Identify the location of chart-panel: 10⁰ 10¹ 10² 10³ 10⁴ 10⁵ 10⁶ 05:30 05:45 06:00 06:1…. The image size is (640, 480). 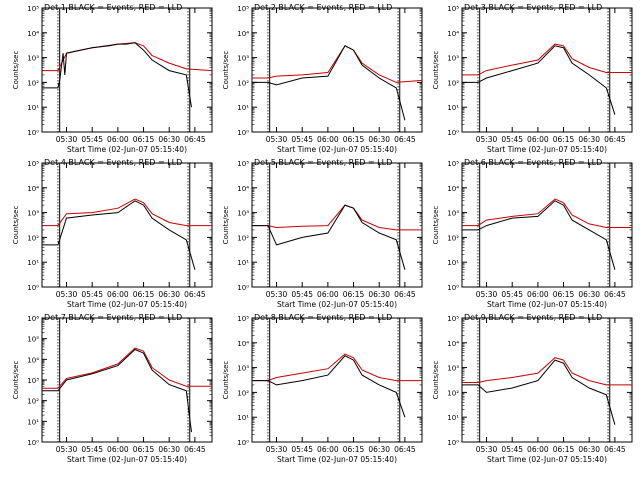
(112, 388).